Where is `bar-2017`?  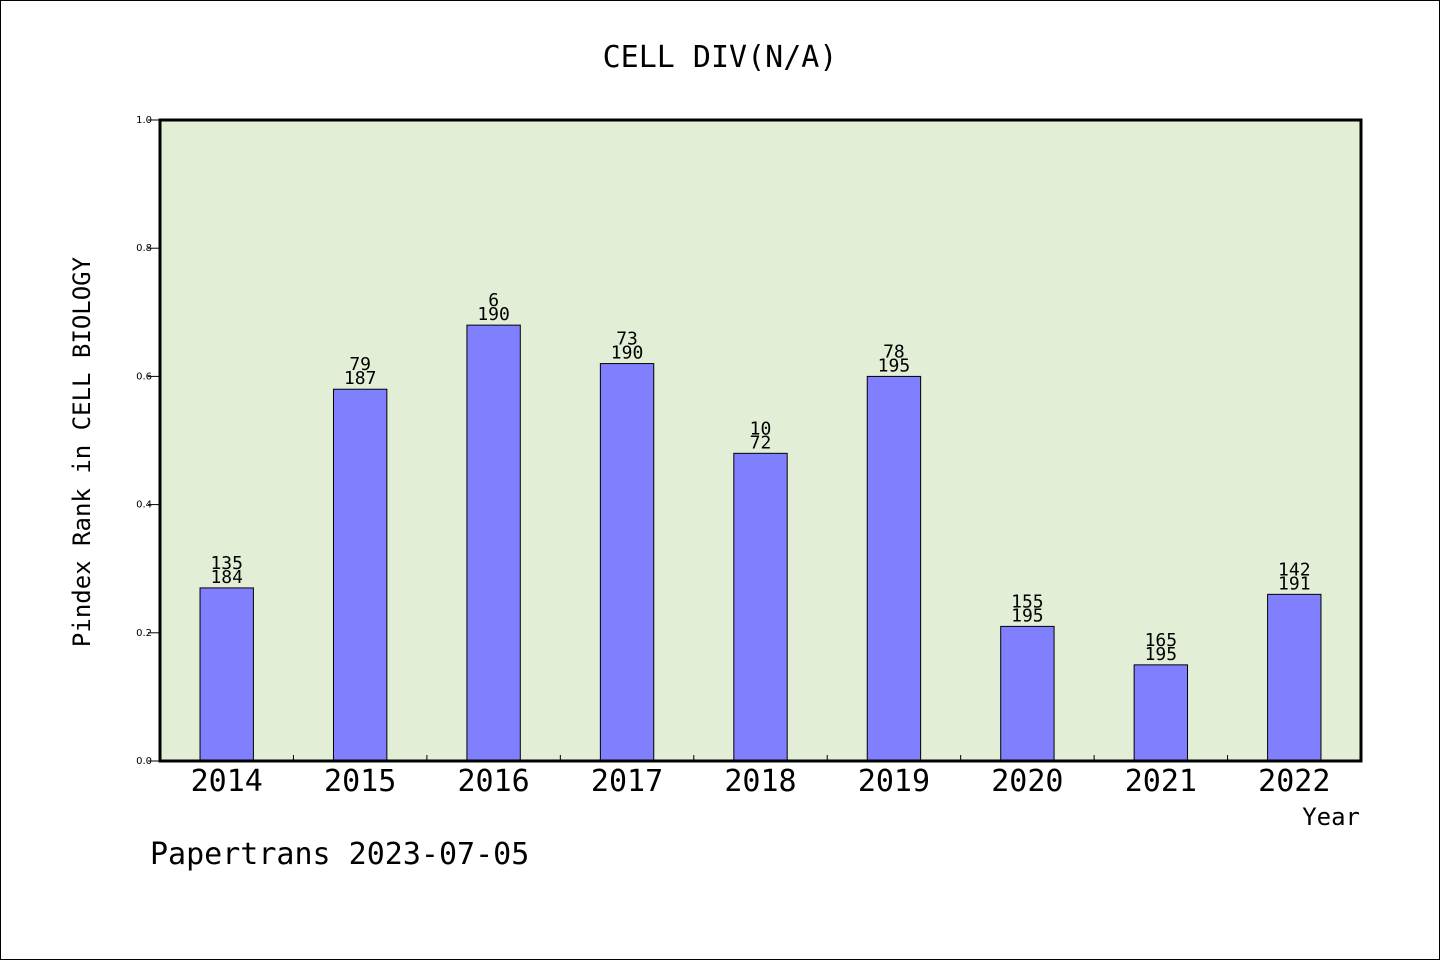 bar-2017 is located at coordinates (627, 562).